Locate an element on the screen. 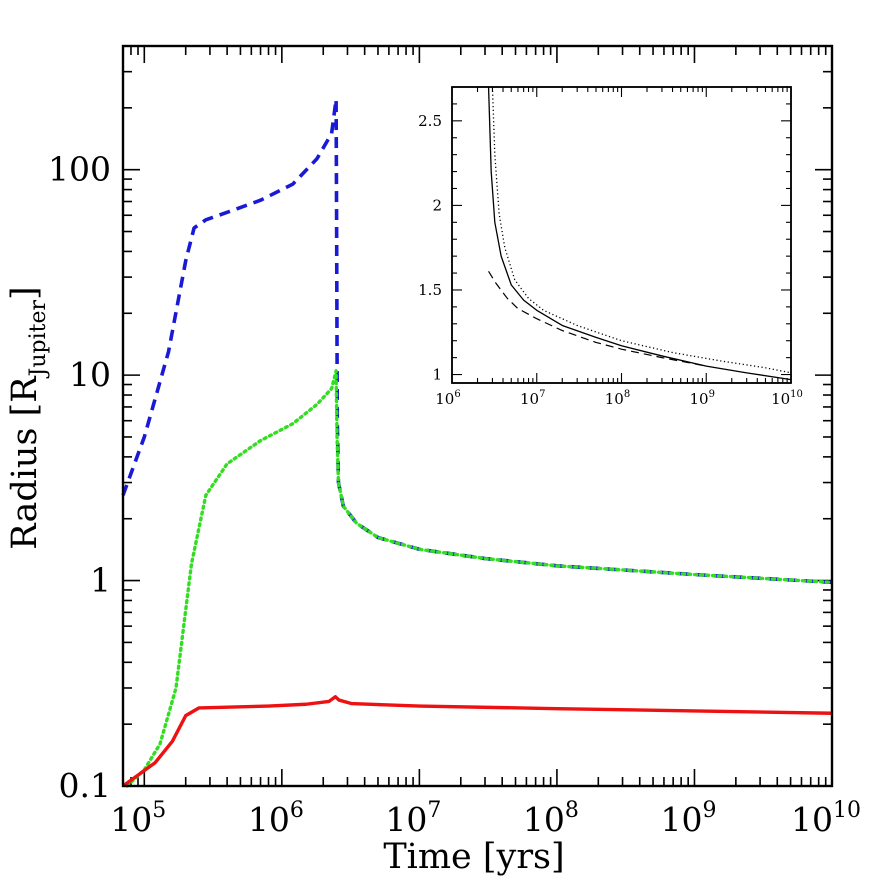 Image resolution: width=877 pixels, height=877 pixels. inset-series-group is located at coordinates (639, 233).